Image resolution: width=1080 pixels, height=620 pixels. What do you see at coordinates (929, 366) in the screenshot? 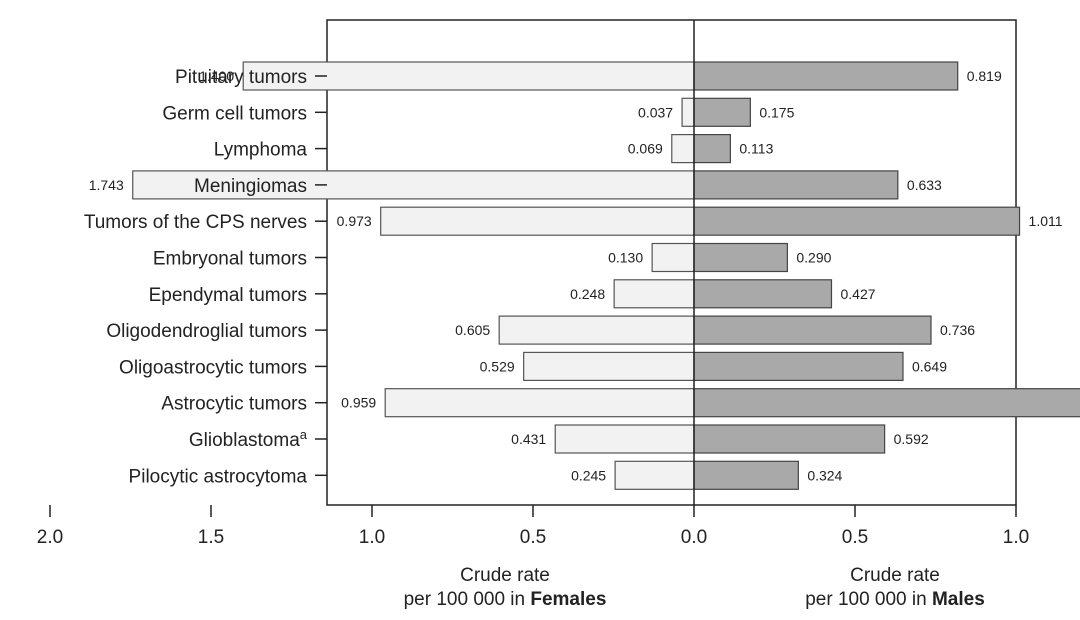
I see `value-label-males-oligoastrocytic-tumors: 0.649` at bounding box center [929, 366].